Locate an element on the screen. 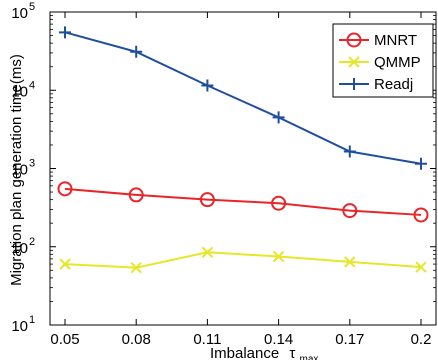  legend-item-qmmp: QMMP is located at coordinates (380, 62).